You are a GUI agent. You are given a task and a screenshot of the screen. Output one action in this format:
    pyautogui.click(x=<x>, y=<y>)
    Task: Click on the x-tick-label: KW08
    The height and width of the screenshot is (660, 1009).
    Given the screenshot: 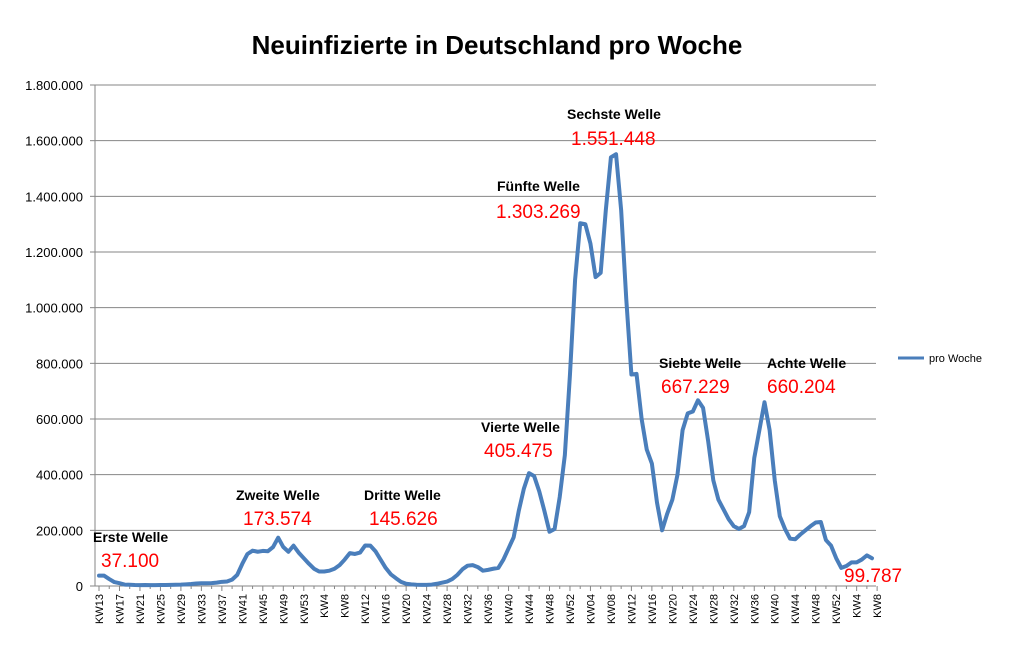 What is the action you would take?
    pyautogui.click(x=612, y=609)
    